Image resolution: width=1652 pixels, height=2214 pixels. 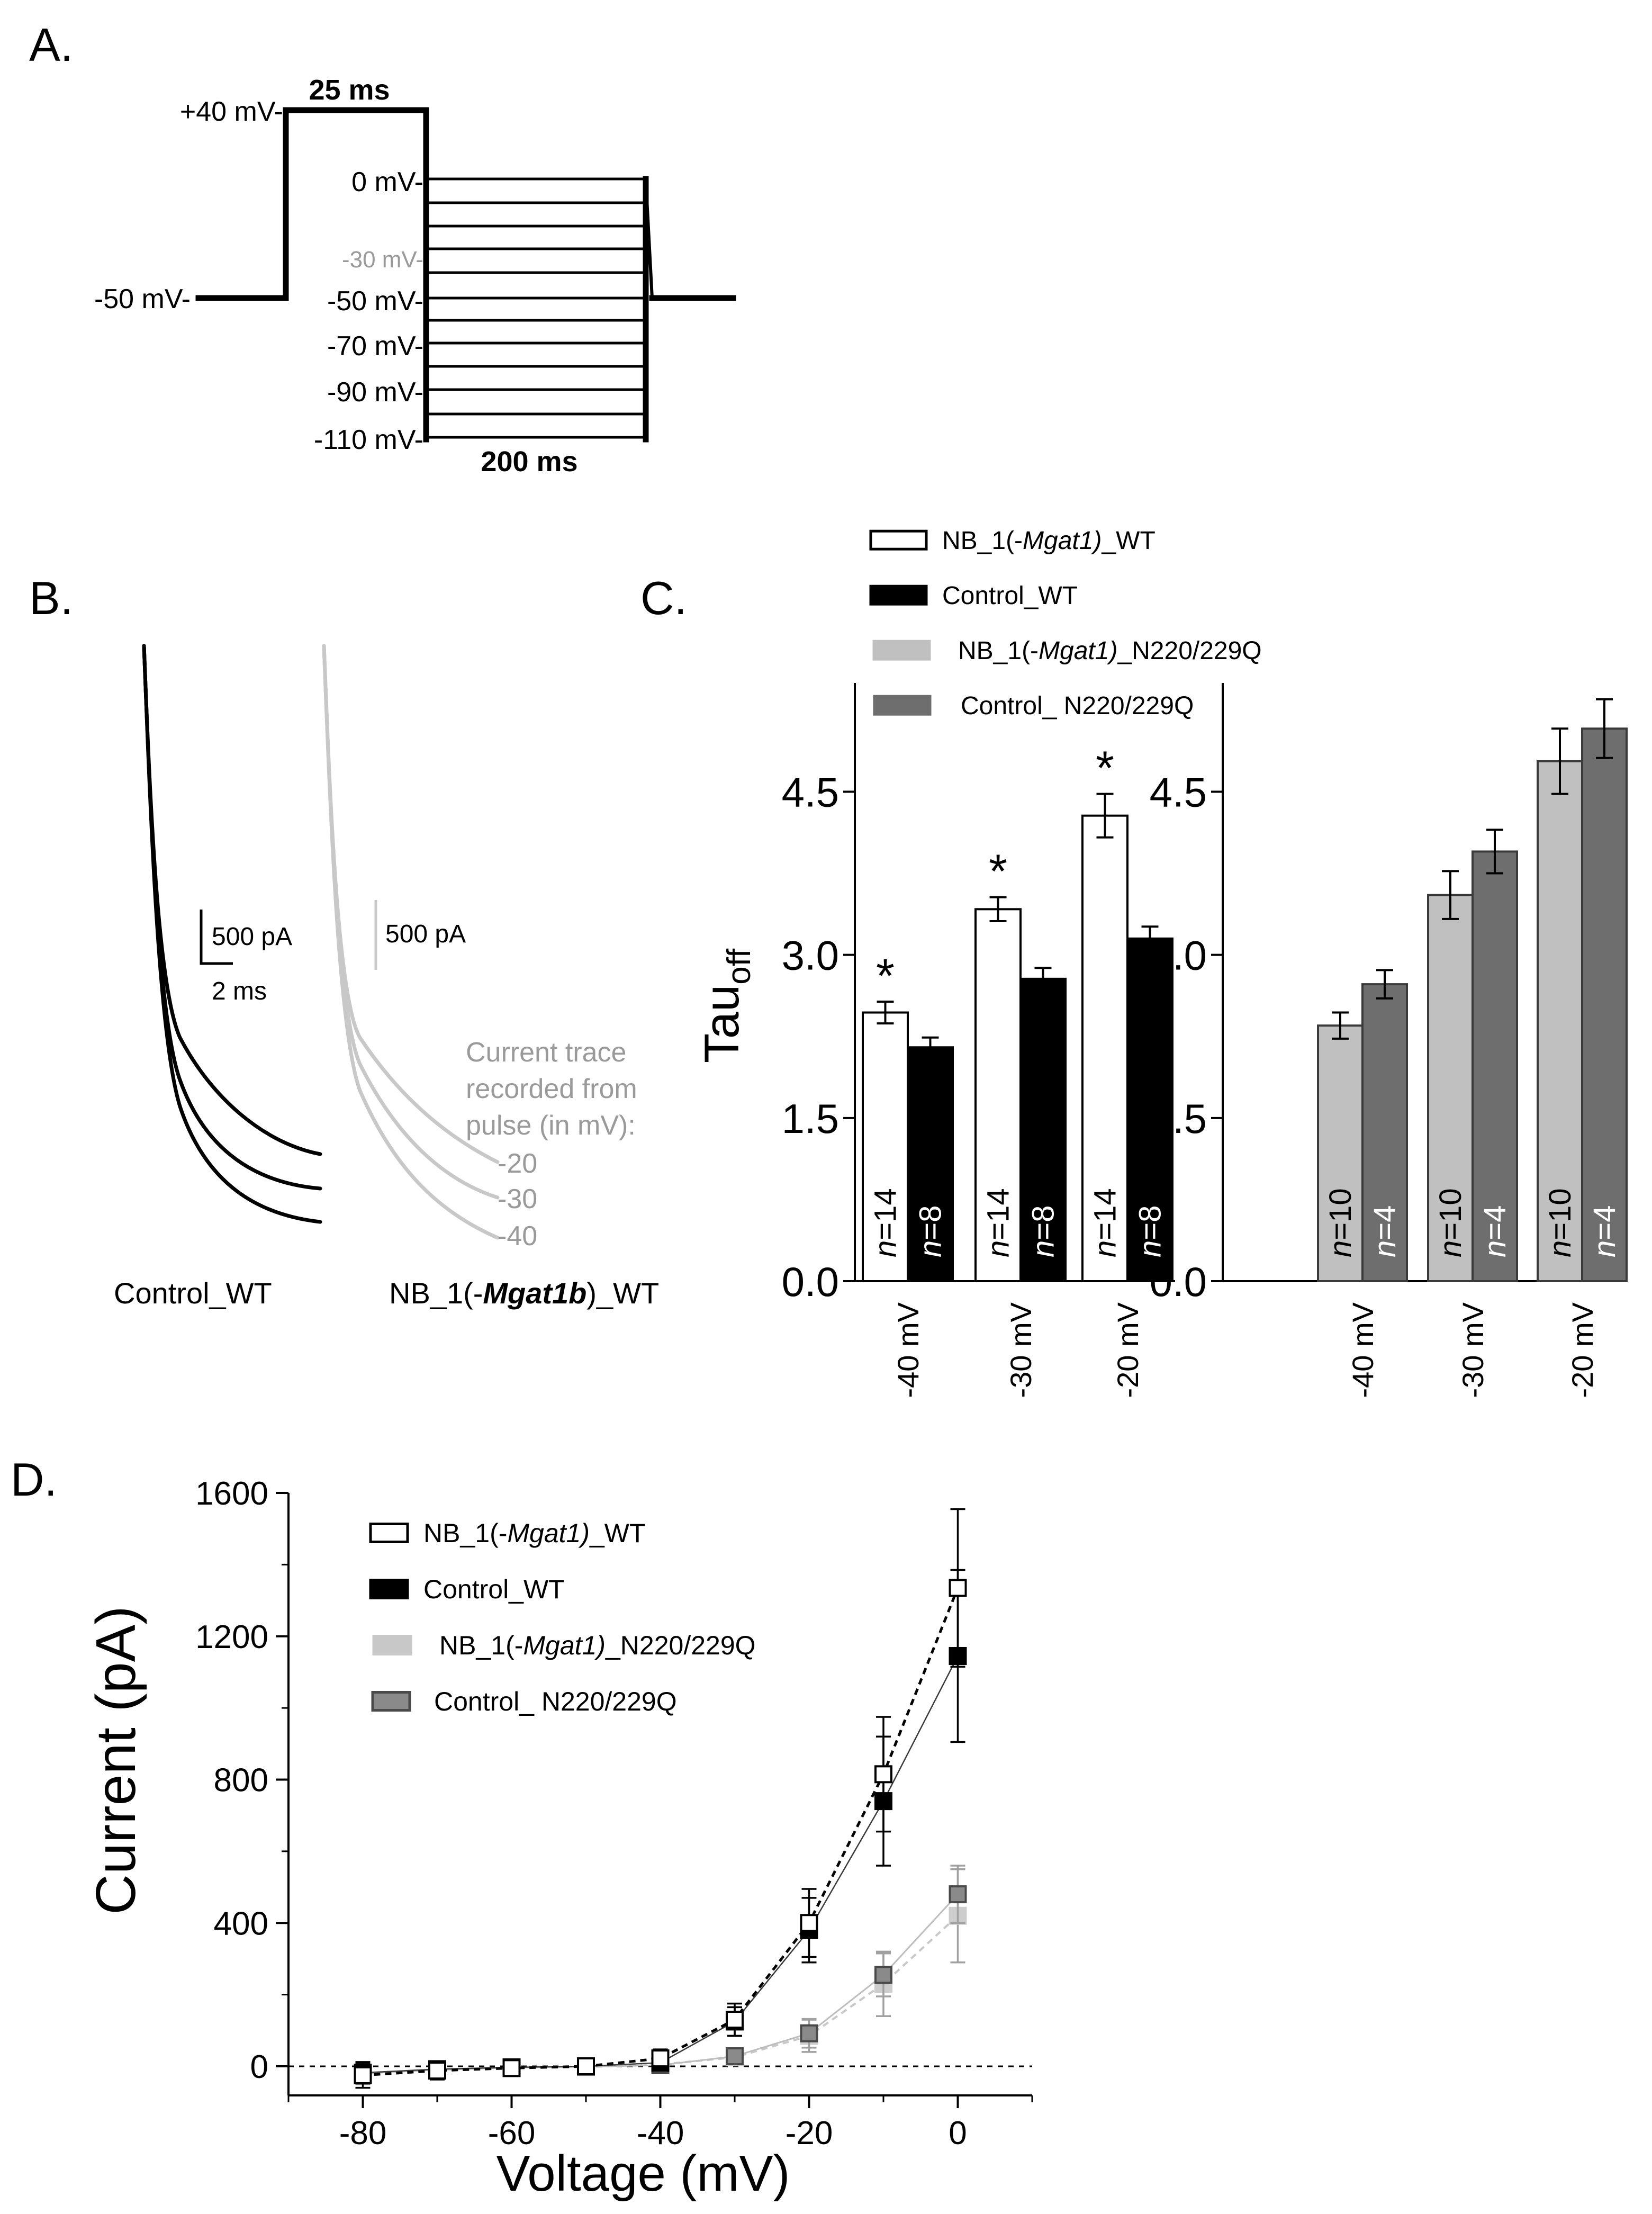 I want to click on protocol-prepulse-label: +40 mV-, so click(x=231, y=111).